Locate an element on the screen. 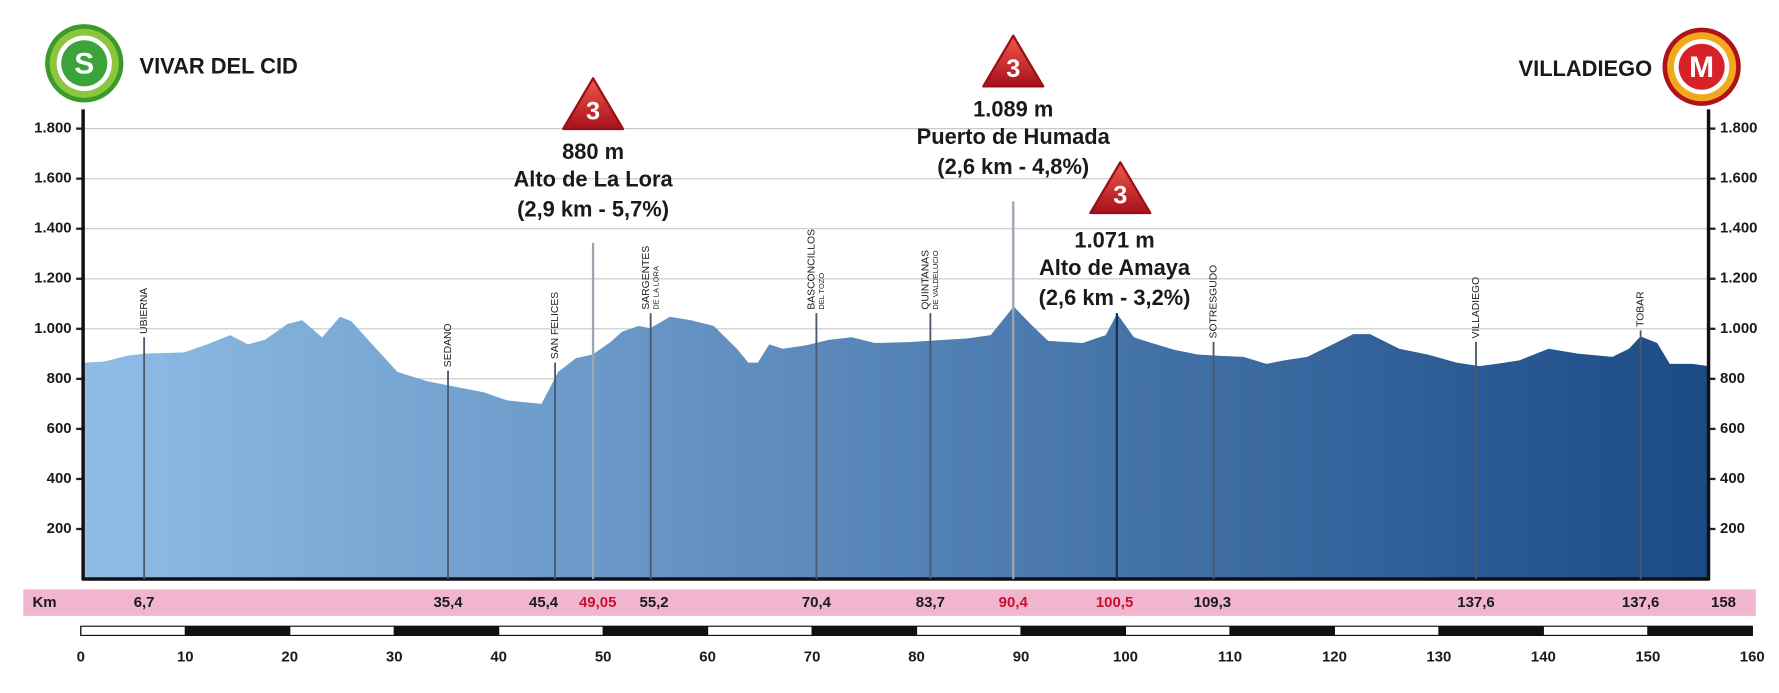  km-label: 35,4 is located at coordinates (448, 602).